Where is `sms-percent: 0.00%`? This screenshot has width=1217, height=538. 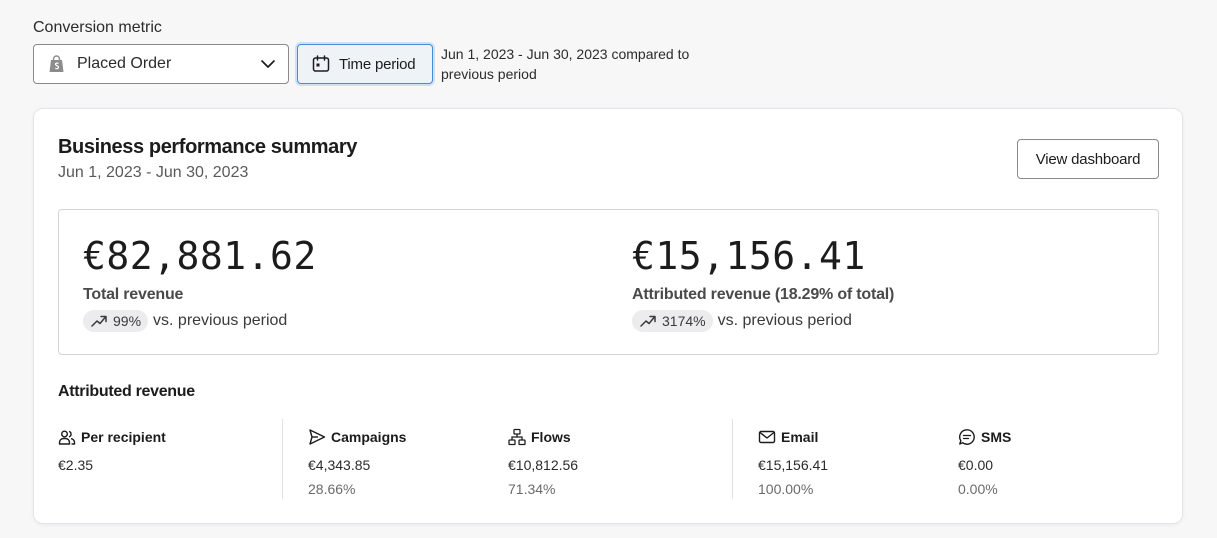 sms-percent: 0.00% is located at coordinates (978, 489).